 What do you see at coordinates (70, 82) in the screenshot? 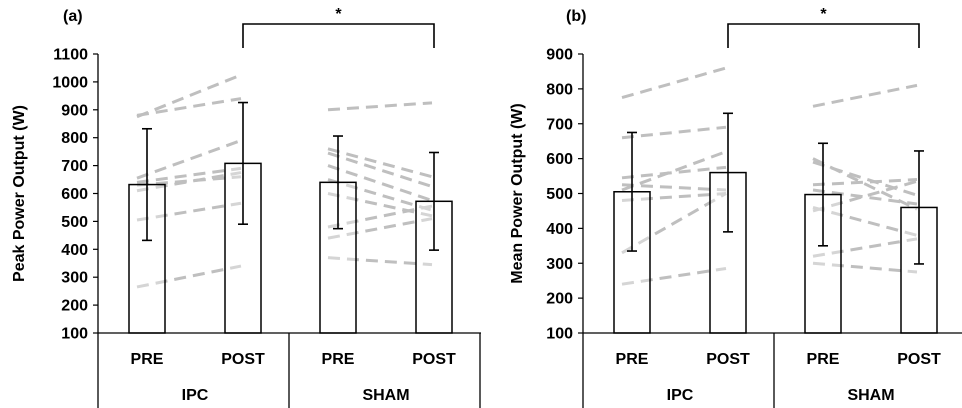
I see `y-tick-label: 1000` at bounding box center [70, 82].